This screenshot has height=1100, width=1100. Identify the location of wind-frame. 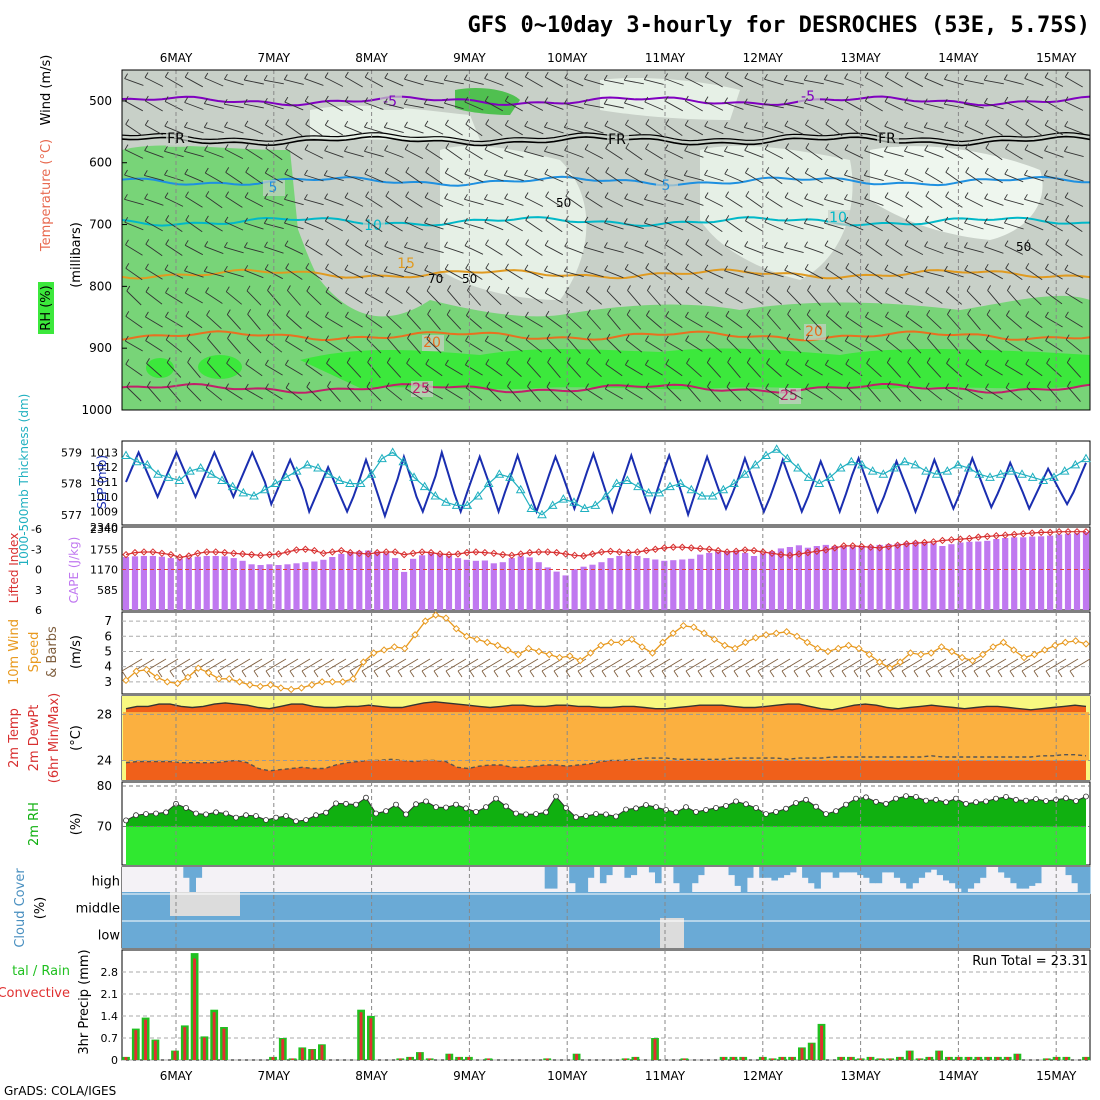
(606, 653).